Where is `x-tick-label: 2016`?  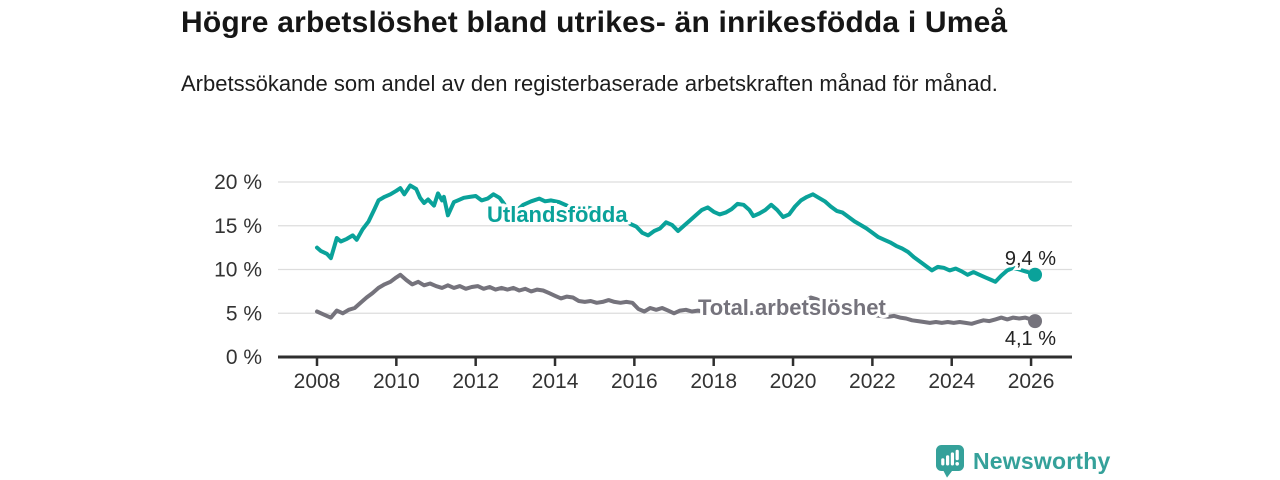 x-tick-label: 2016 is located at coordinates (634, 381).